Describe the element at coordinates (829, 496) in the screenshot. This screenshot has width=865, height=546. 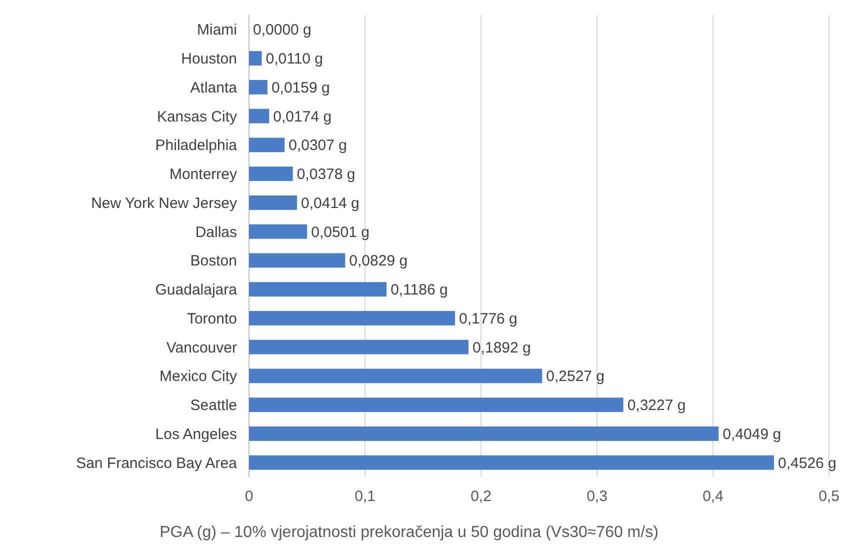
I see `x-tick-label: 0,5` at that location.